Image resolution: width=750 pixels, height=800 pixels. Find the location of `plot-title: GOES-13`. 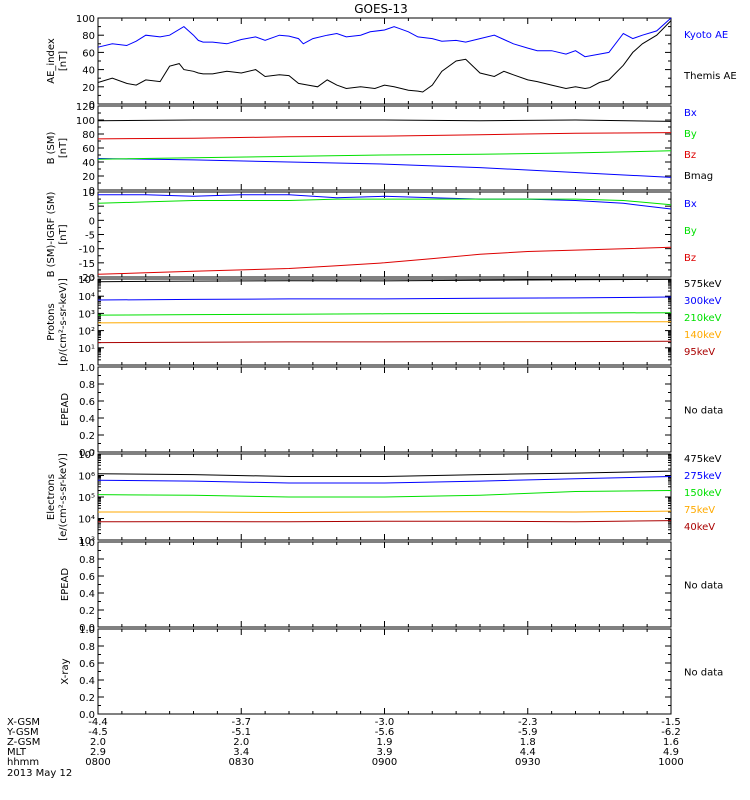

plot-title: GOES-13 is located at coordinates (381, 9).